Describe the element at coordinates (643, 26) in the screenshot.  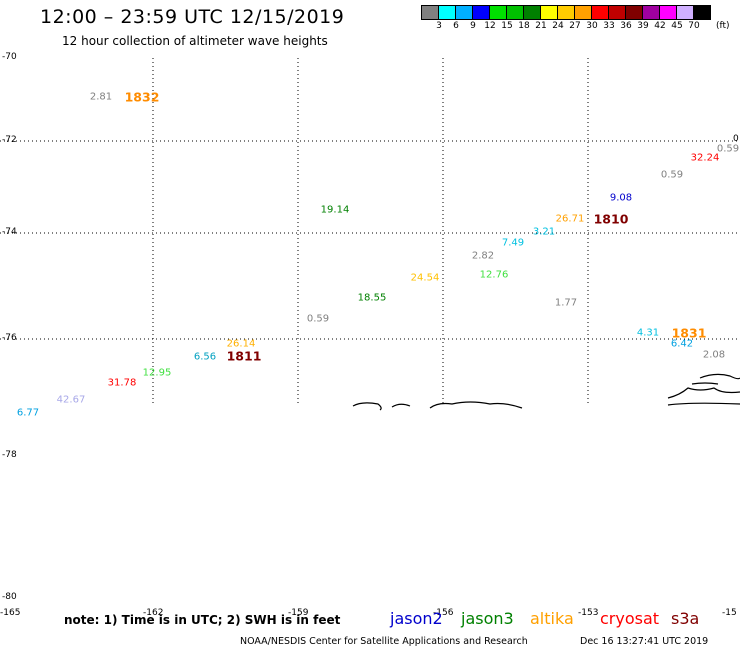
I see `scale-tick-label: 39` at that location.